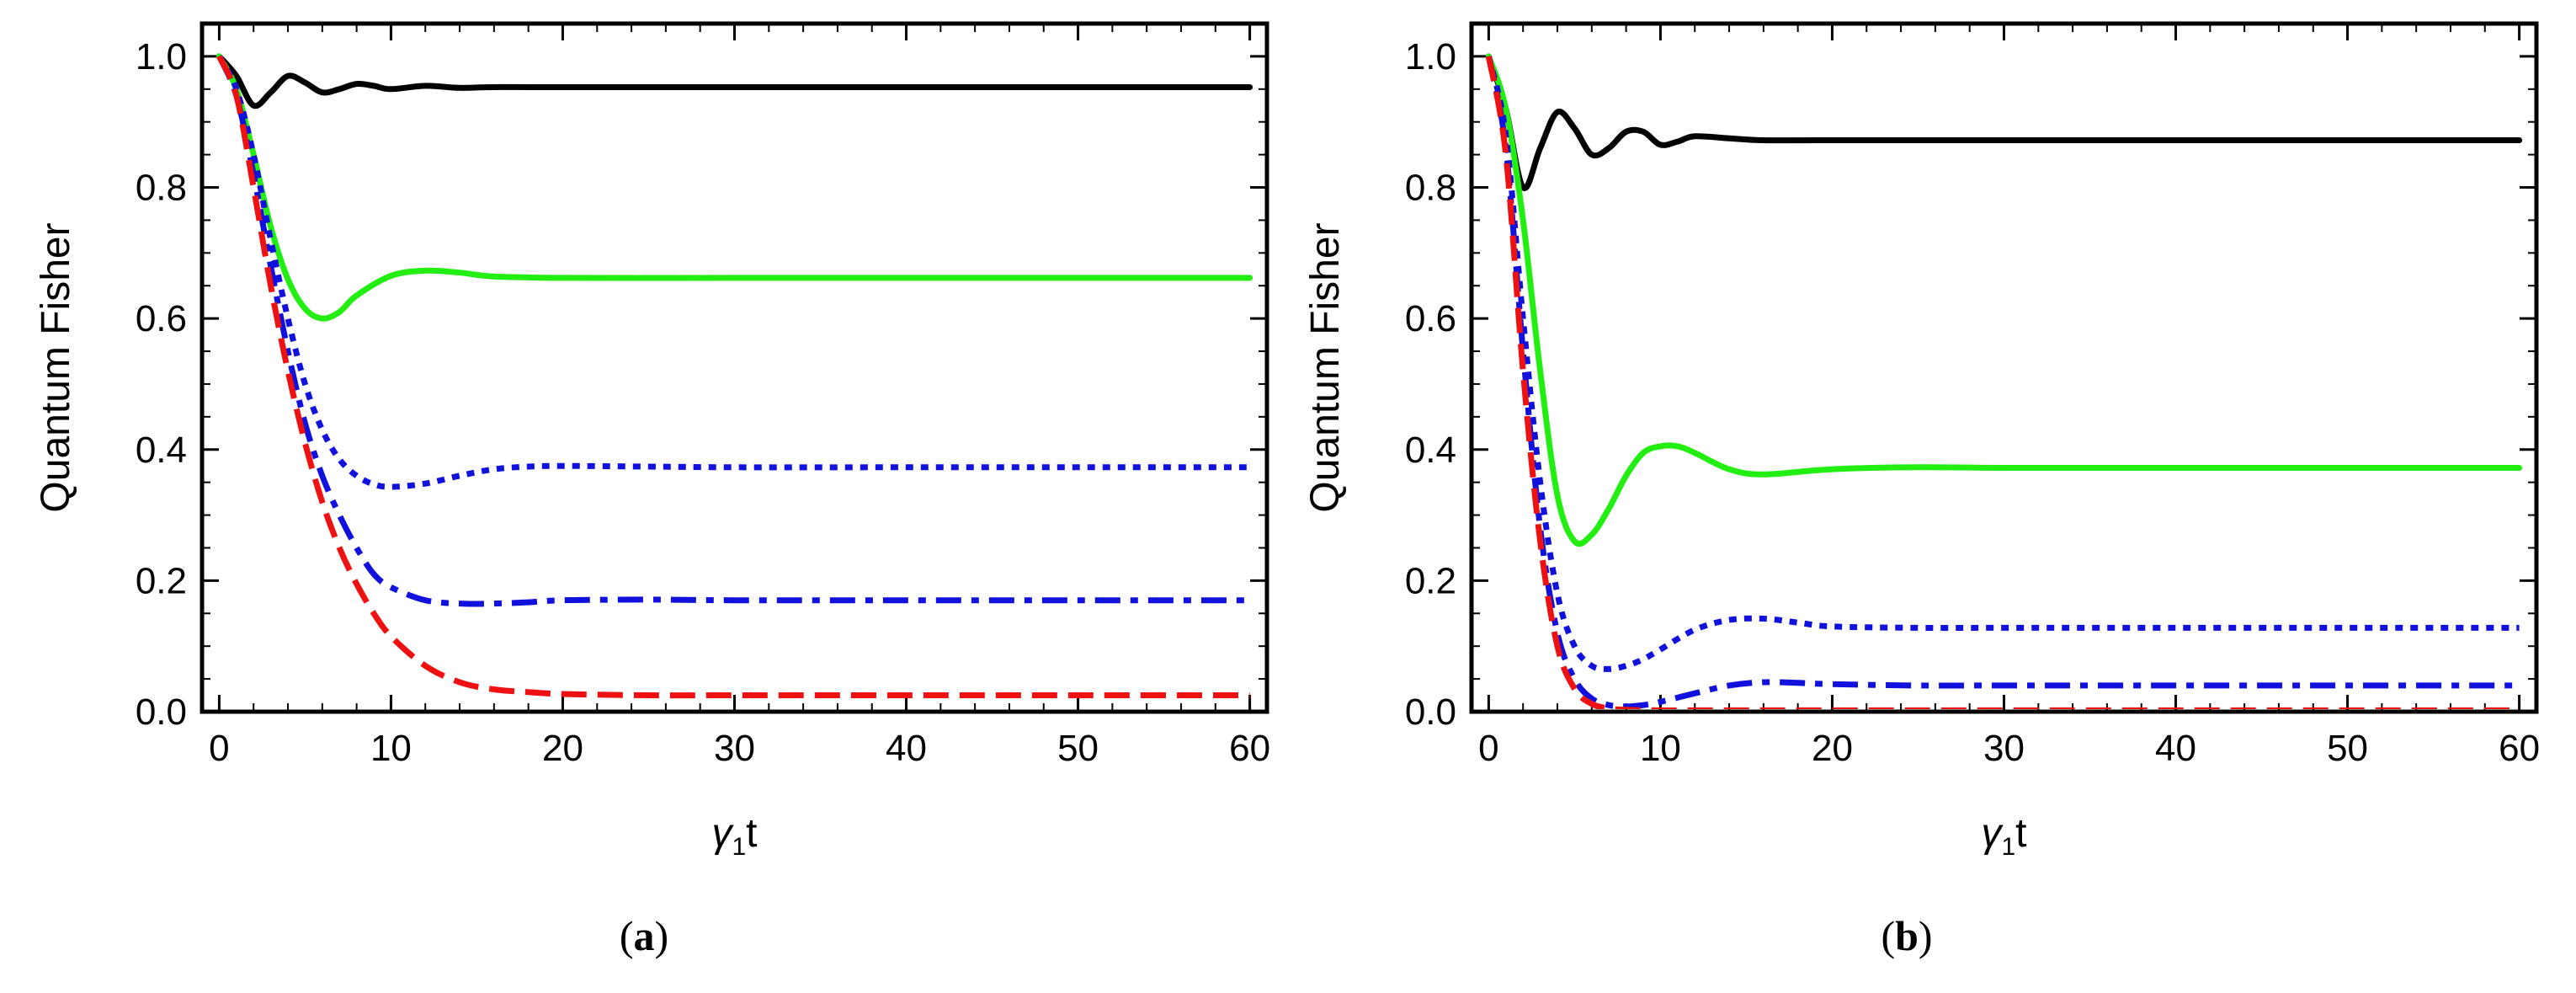  I want to click on series-line-green-solid, so click(735, 187).